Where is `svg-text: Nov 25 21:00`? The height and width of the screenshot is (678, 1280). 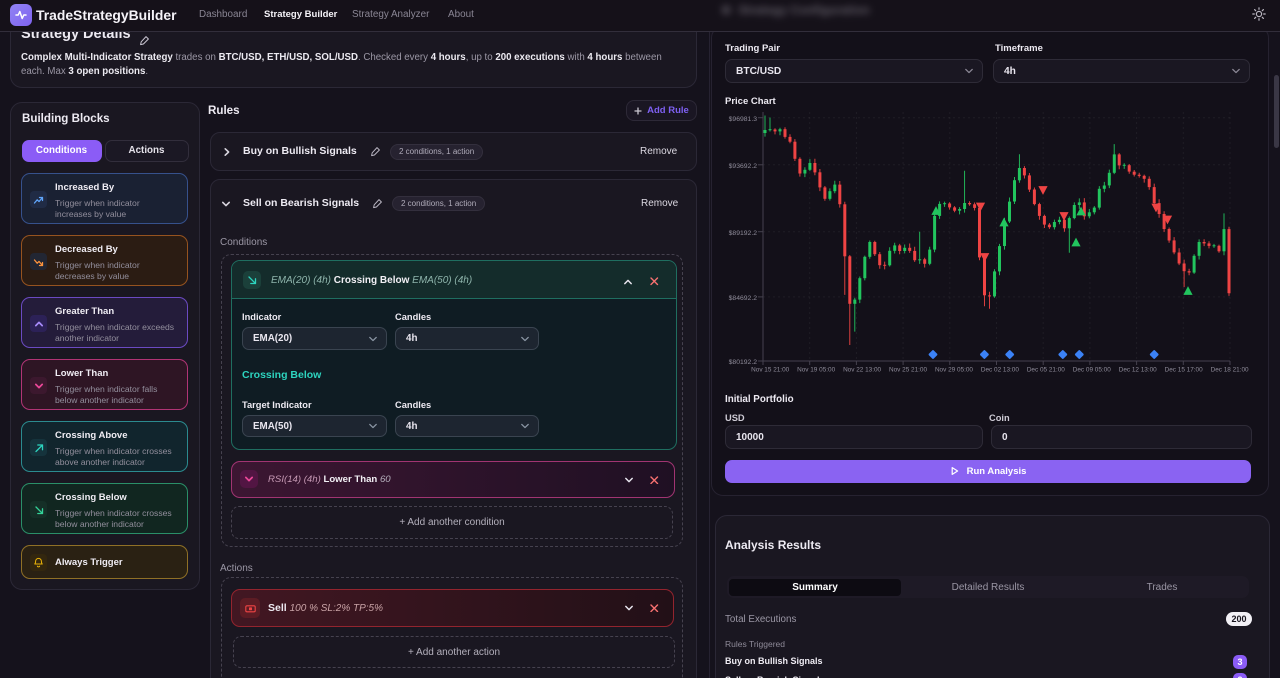
svg-text: Nov 25 21:00 is located at coordinates (908, 370).